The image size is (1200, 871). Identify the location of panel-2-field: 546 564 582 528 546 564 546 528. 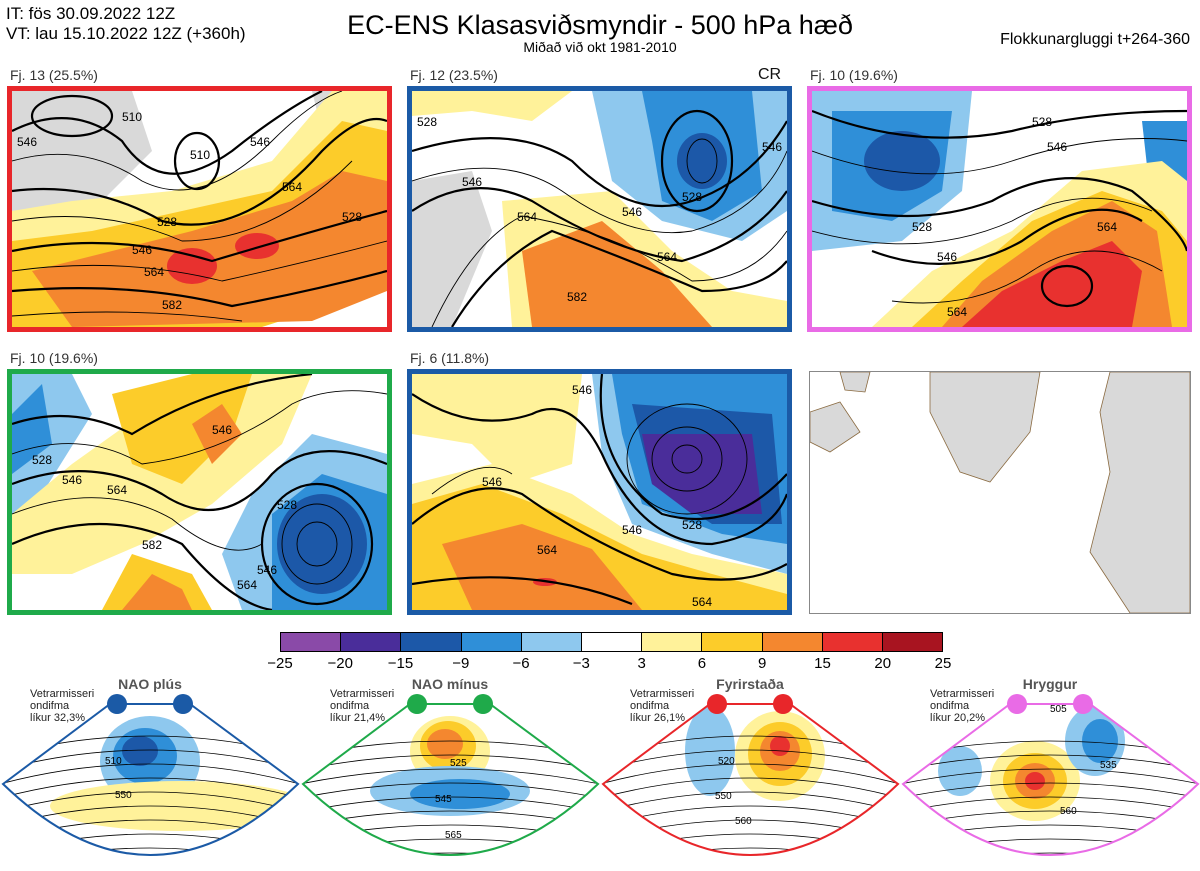
(599, 209).